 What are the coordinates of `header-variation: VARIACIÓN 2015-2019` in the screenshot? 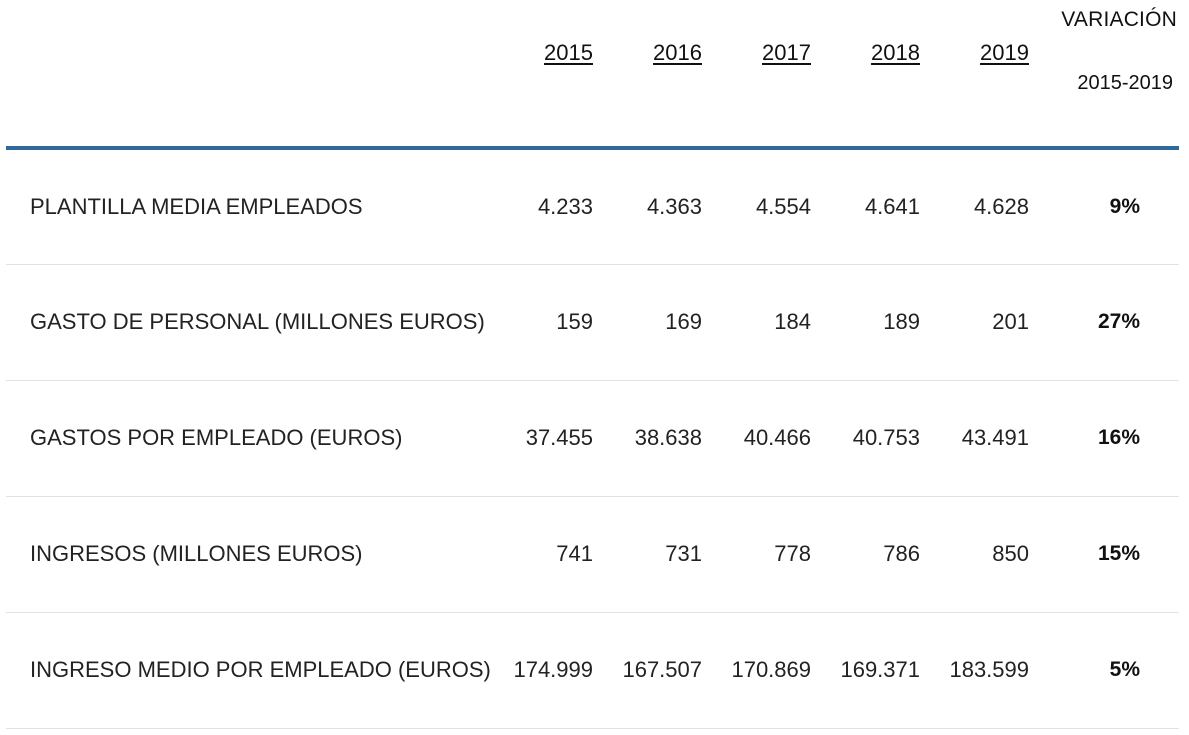 It's located at (1109, 75).